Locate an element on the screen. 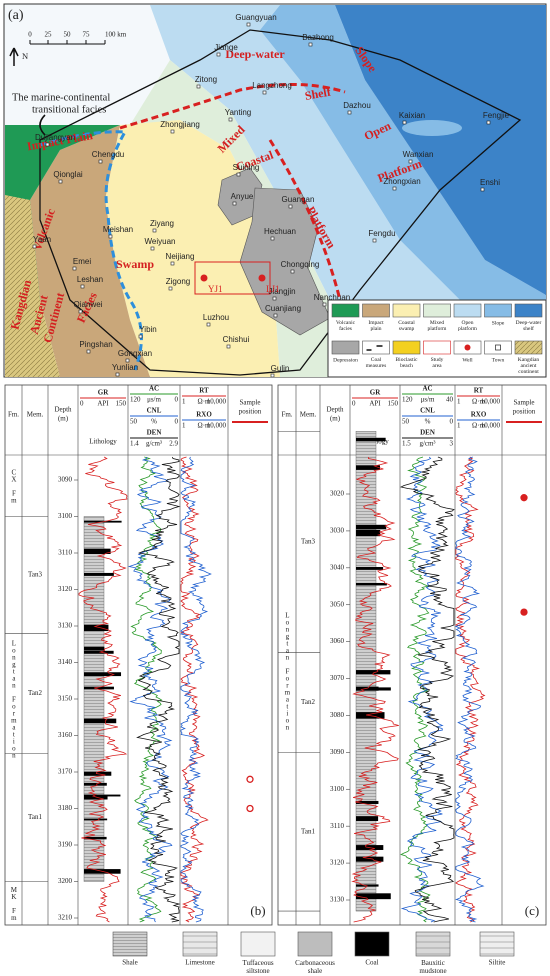  depth-label: 3090 is located at coordinates (65, 480).